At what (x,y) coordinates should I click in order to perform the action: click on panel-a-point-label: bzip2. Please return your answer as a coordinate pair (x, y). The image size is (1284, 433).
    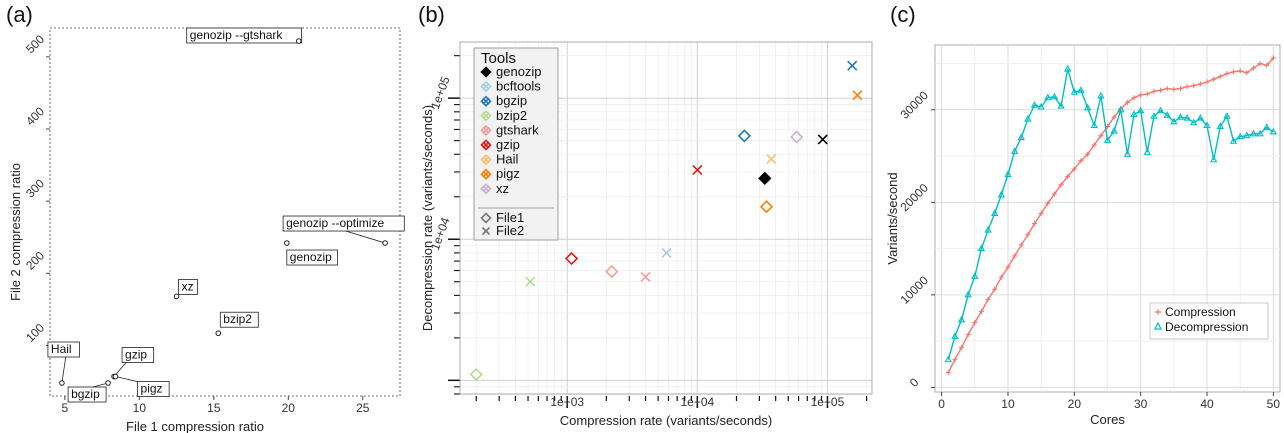
    Looking at the image, I should click on (237, 319).